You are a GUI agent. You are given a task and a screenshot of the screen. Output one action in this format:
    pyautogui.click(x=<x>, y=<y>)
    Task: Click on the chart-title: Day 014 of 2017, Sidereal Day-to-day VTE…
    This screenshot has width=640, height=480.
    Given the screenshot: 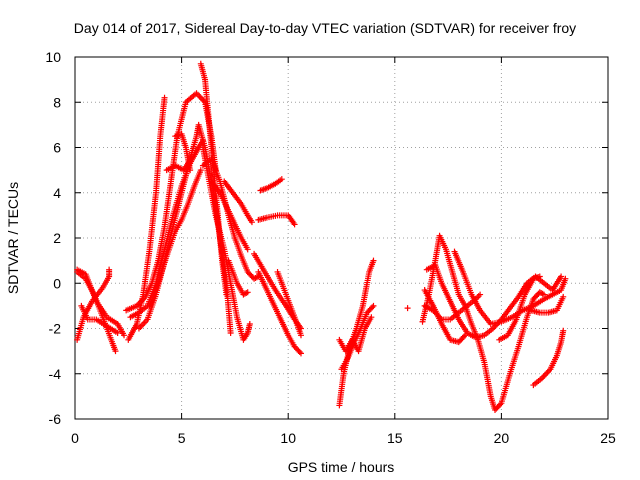 What is the action you would take?
    pyautogui.click(x=325, y=28)
    